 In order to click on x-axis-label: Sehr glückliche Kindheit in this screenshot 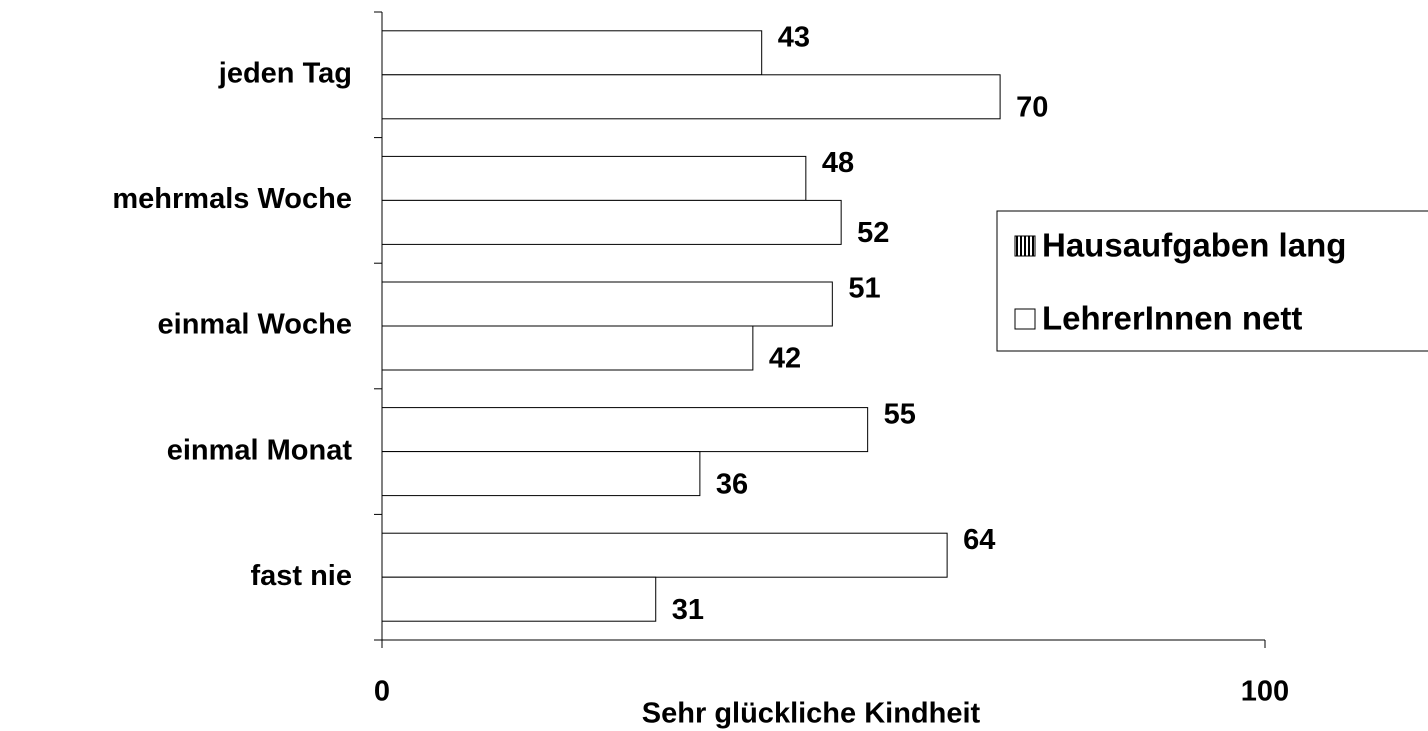, I will do `click(811, 714)`.